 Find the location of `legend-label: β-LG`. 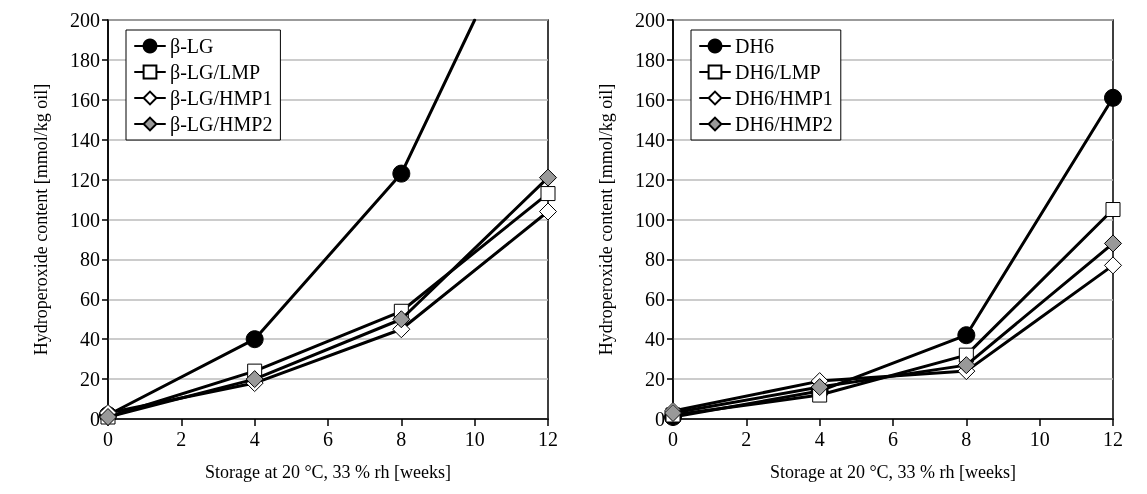

legend-label: β-LG is located at coordinates (192, 46).